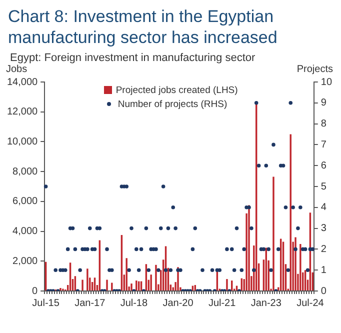 This screenshot has width=341, height=333. Describe the element at coordinates (177, 90) in the screenshot. I see `legend-label: Projected jobs created (LHS)` at that location.